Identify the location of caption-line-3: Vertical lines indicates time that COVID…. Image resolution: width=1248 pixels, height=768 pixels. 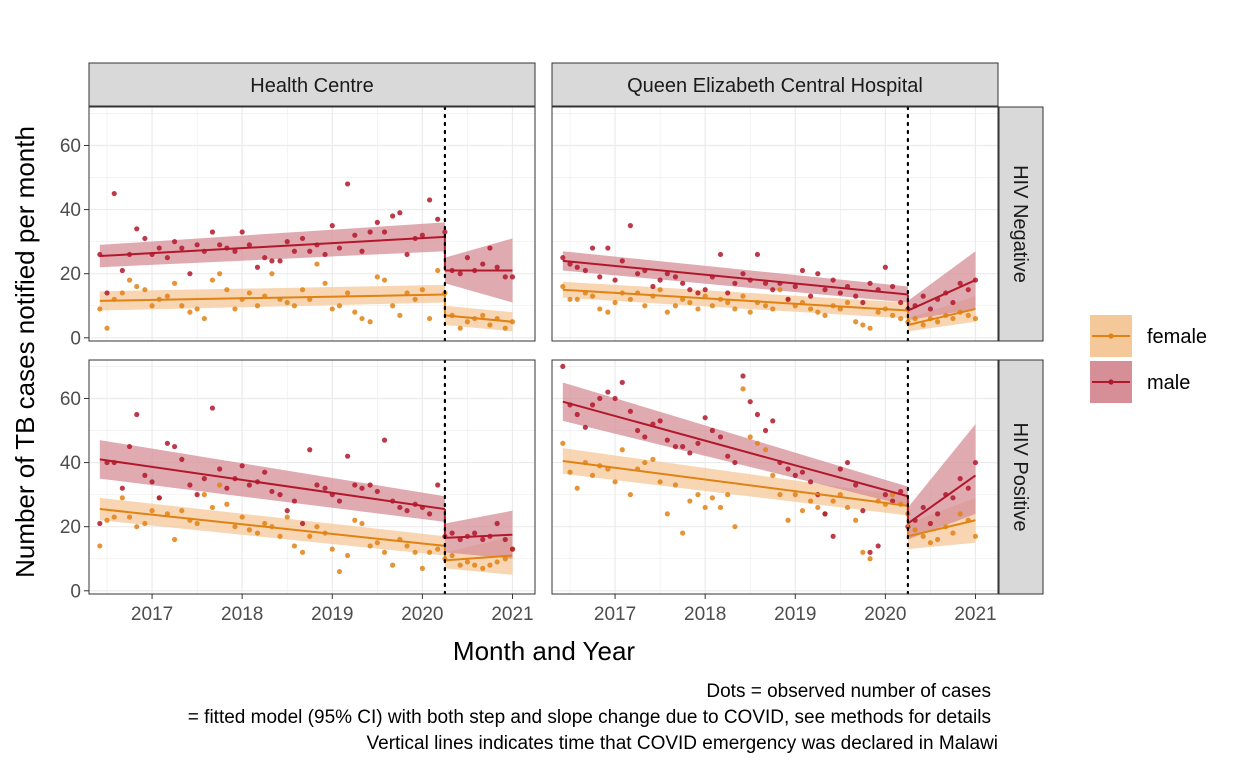
(683, 743).